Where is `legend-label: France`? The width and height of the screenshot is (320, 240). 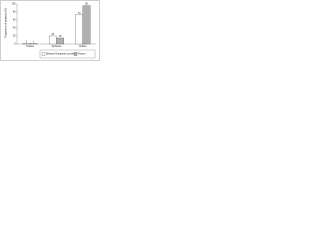 legend-label: France is located at coordinates (82, 54).